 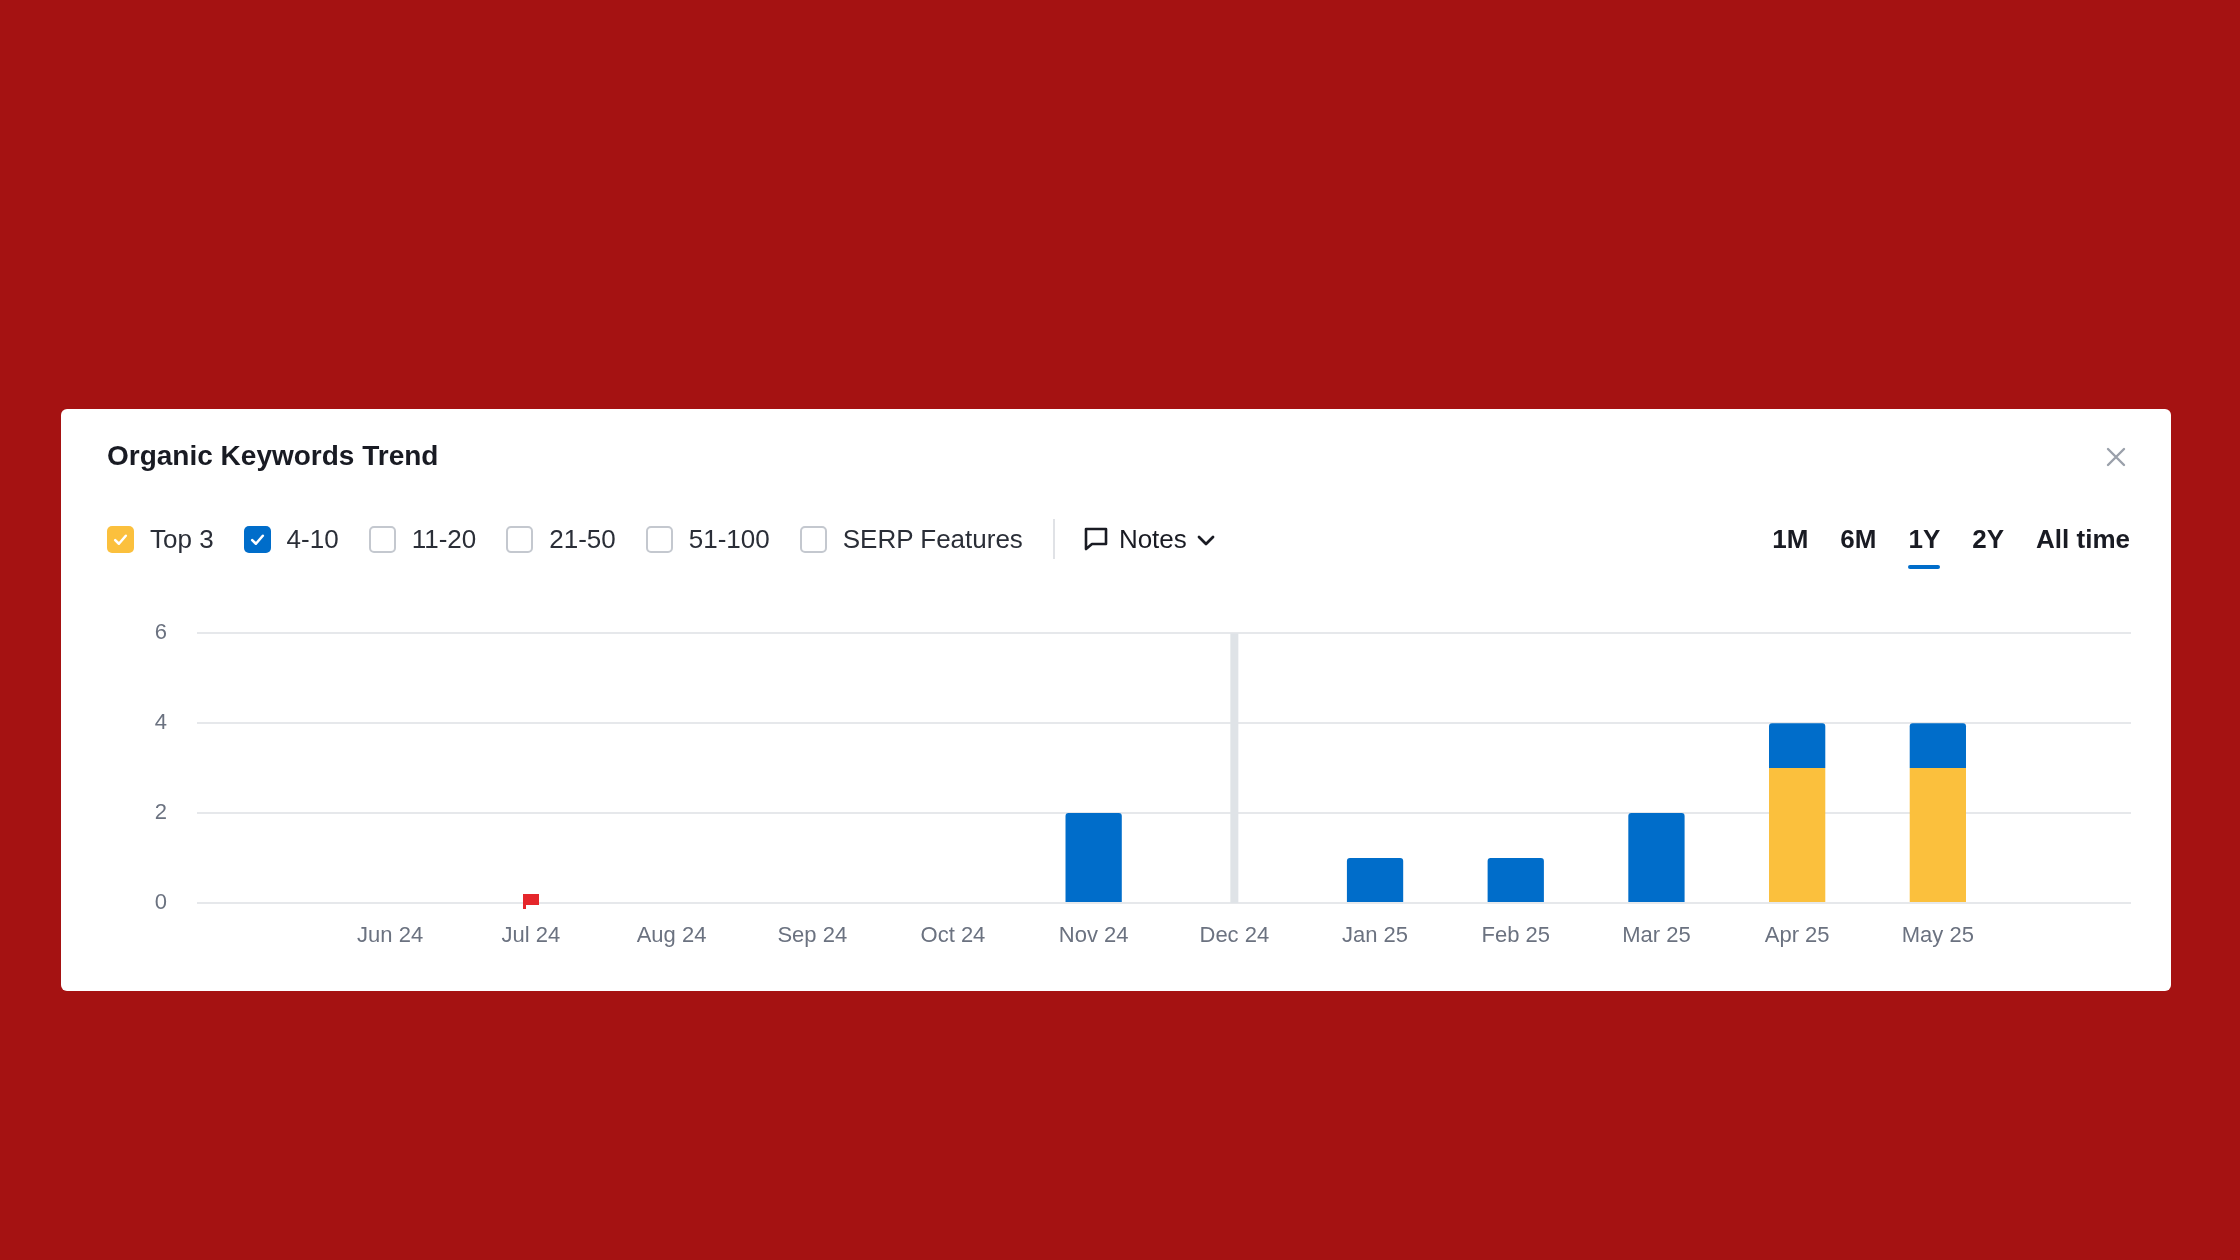 I want to click on text: 1Y, so click(x=1924, y=539).